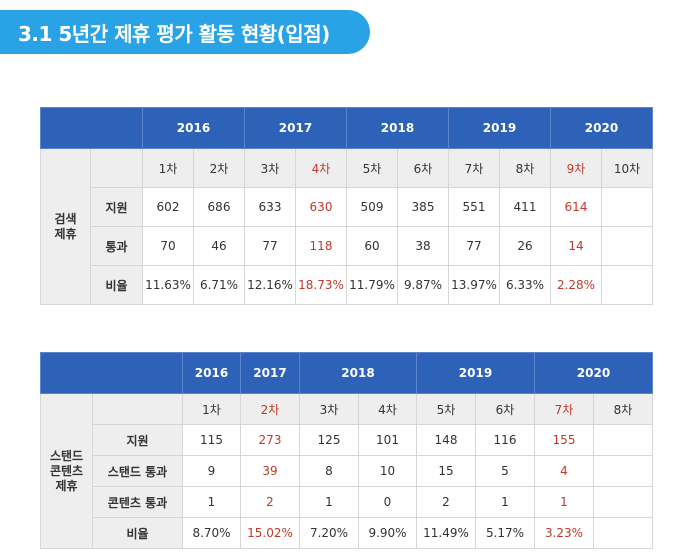 This screenshot has height=560, width=680. I want to click on table-cell: 614, so click(576, 207).